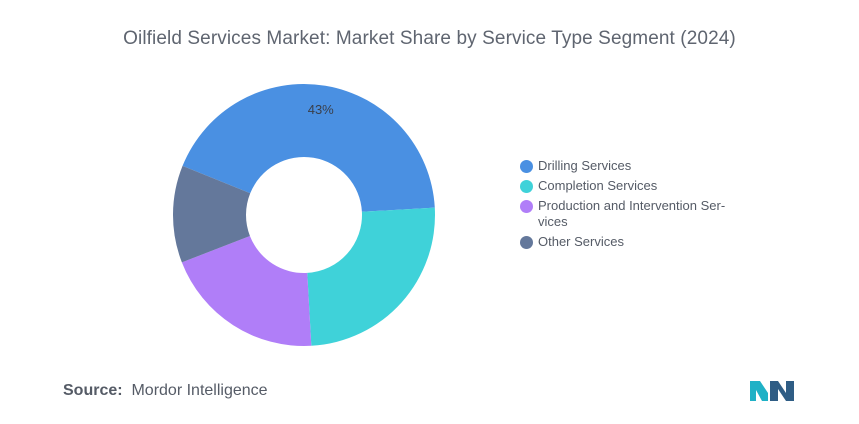 The image size is (859, 424). Describe the element at coordinates (526, 166) in the screenshot. I see `legend-swatch-drilling` at that location.